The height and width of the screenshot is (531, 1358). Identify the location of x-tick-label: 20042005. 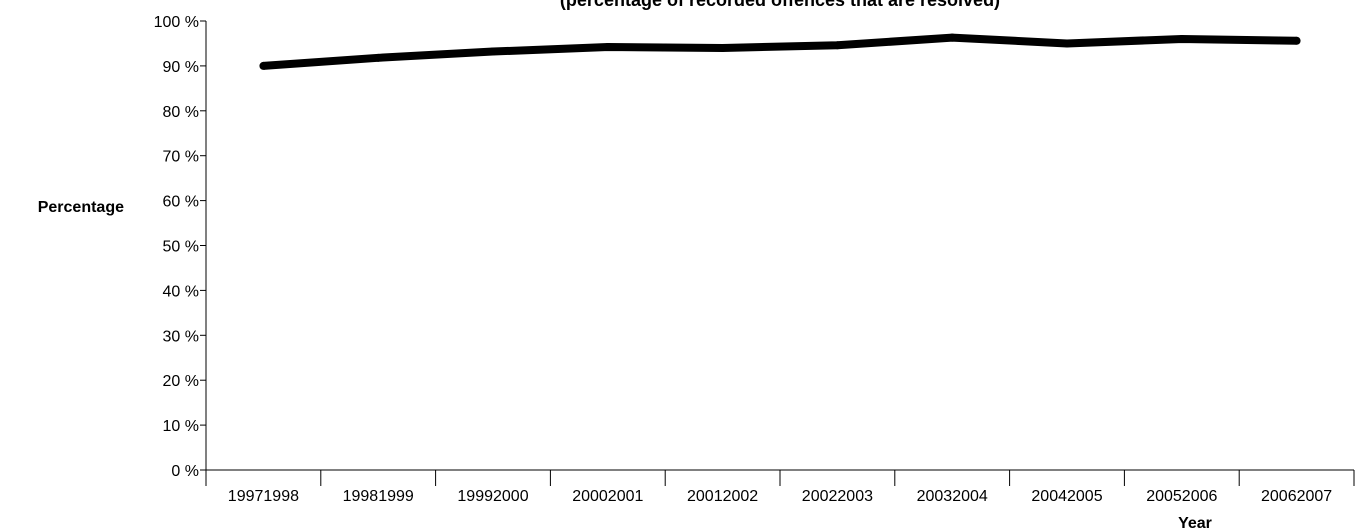
(1066, 496).